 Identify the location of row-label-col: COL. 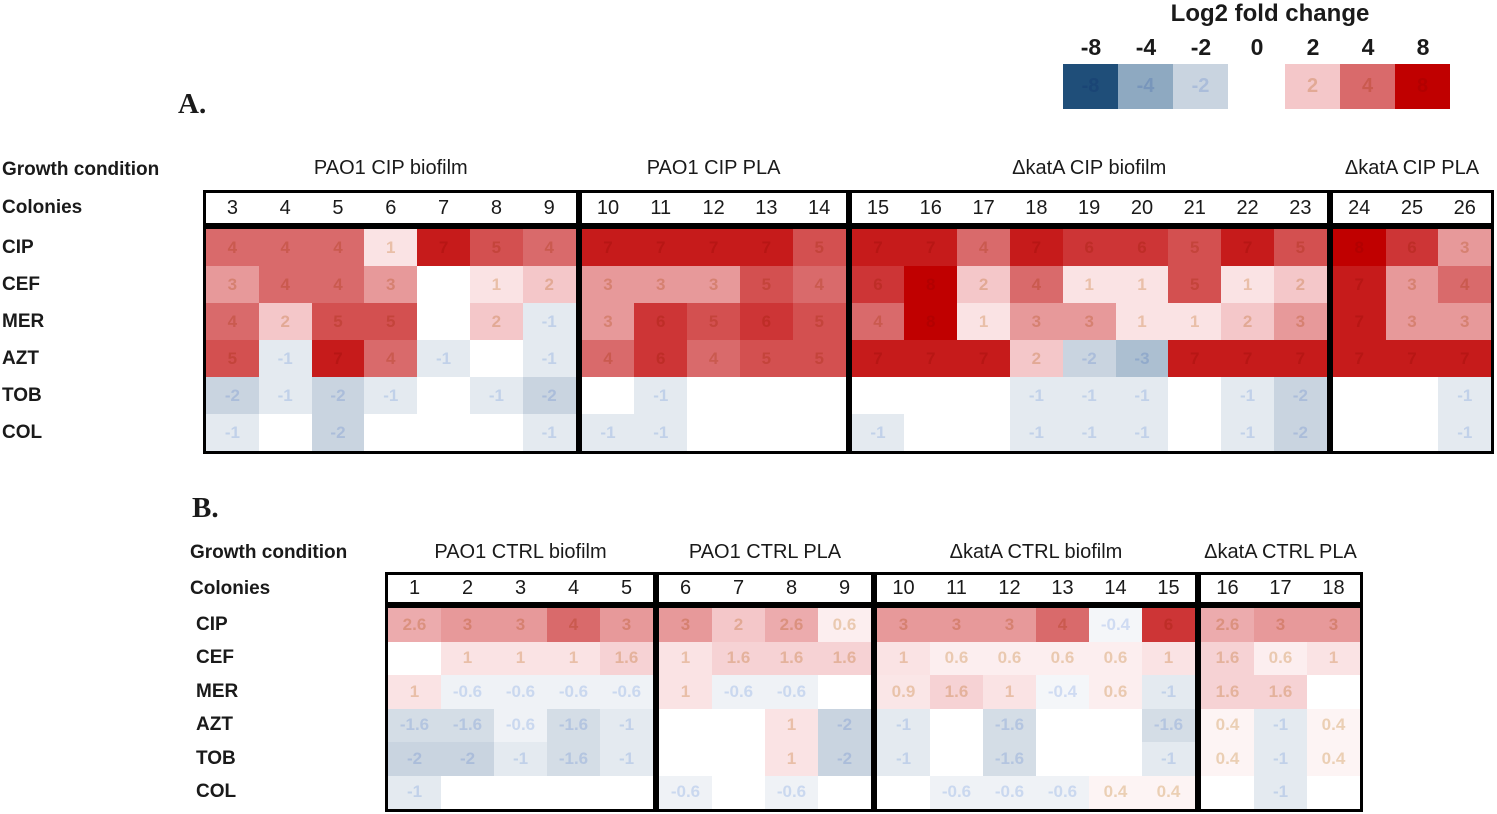
(216, 792).